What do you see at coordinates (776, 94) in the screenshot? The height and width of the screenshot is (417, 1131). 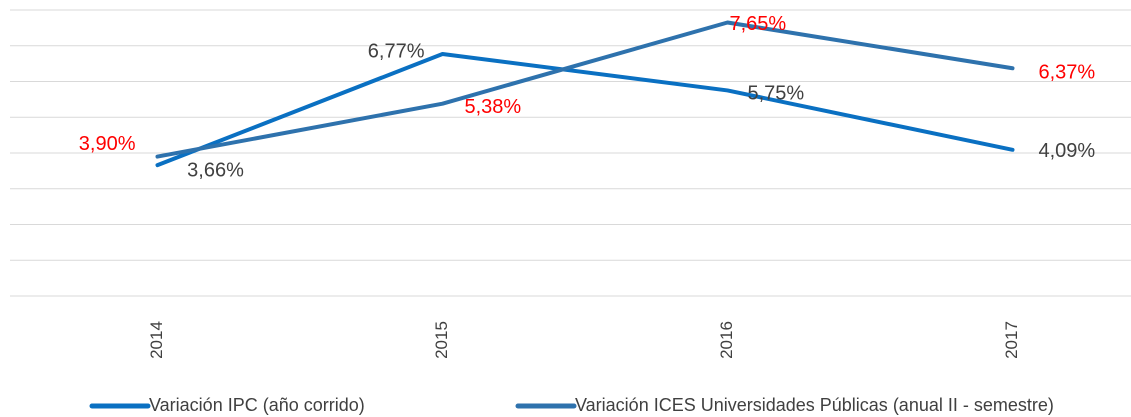 I see `data-label: 5,75%` at bounding box center [776, 94].